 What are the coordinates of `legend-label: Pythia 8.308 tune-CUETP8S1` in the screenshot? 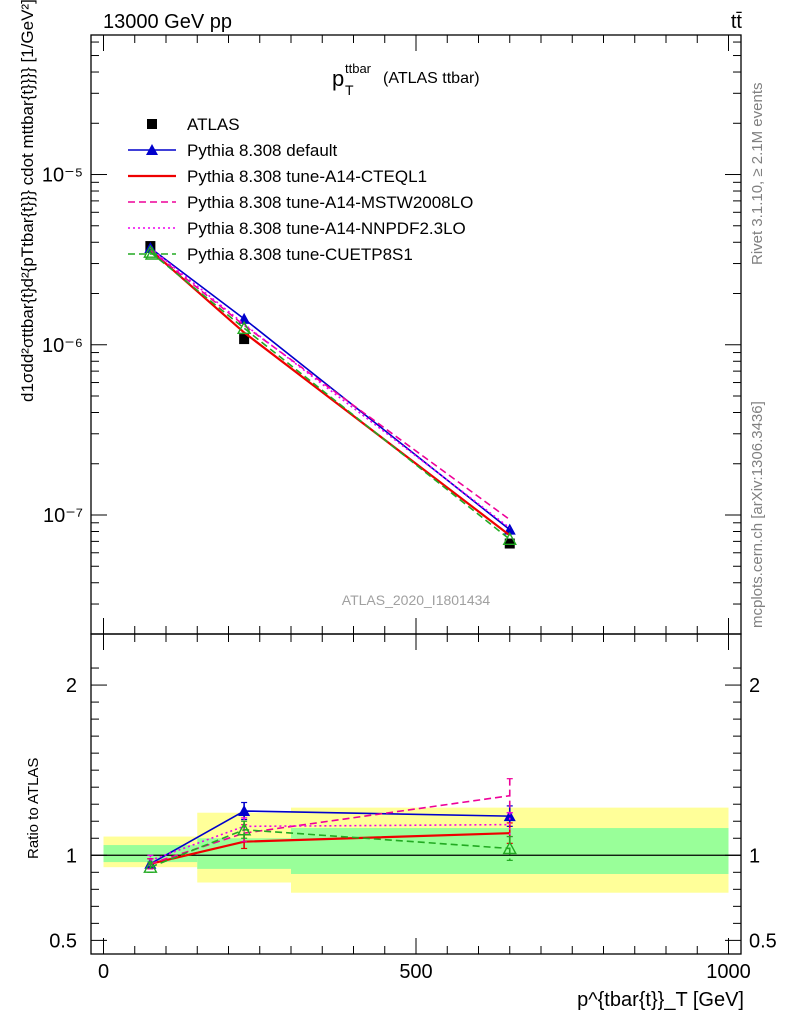 It's located at (300, 254).